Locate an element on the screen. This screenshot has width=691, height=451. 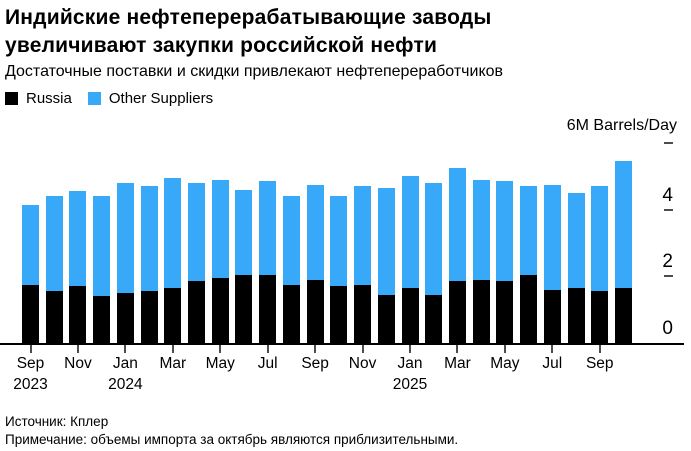
source-note: Источник: Кплер is located at coordinates (57, 421).